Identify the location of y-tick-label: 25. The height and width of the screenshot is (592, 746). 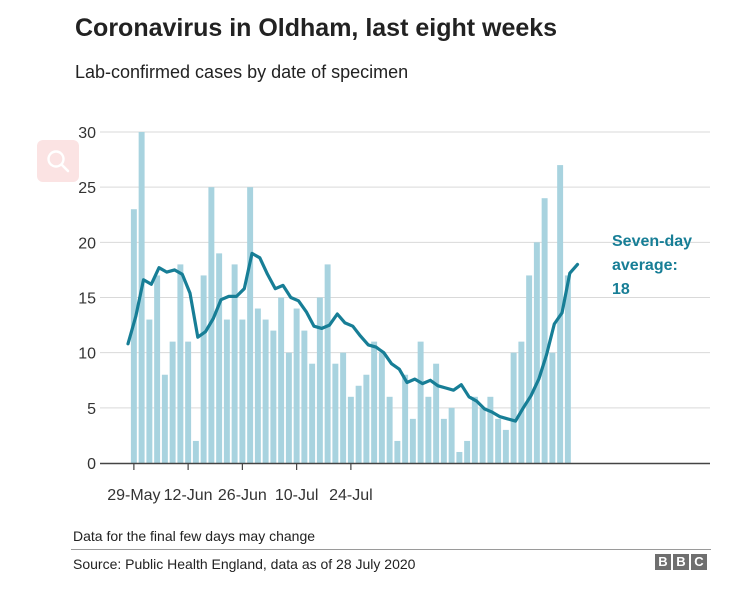
(87, 188).